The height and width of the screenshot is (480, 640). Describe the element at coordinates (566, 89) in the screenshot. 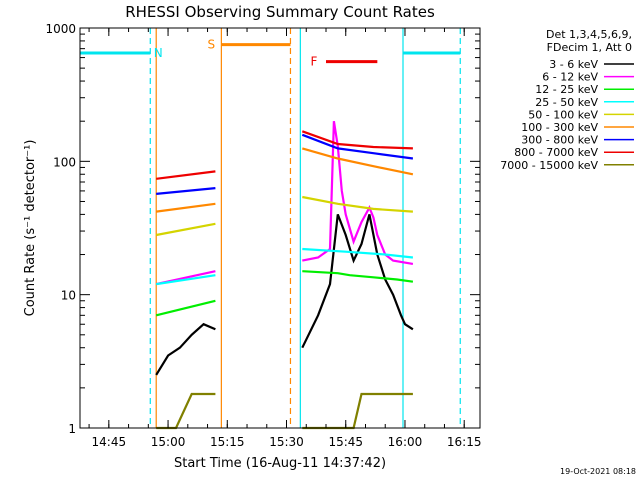

I see `legend-label-2: 12 - 25 keV` at that location.